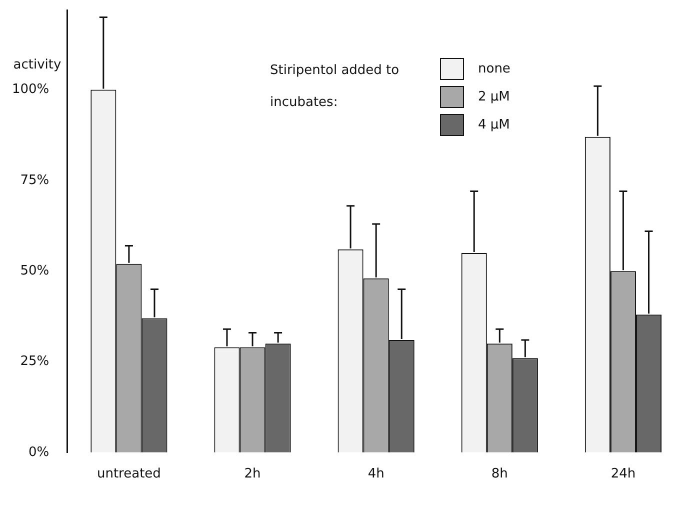  Describe the element at coordinates (252, 474) in the screenshot. I see `x-tick-label: 2h` at that location.